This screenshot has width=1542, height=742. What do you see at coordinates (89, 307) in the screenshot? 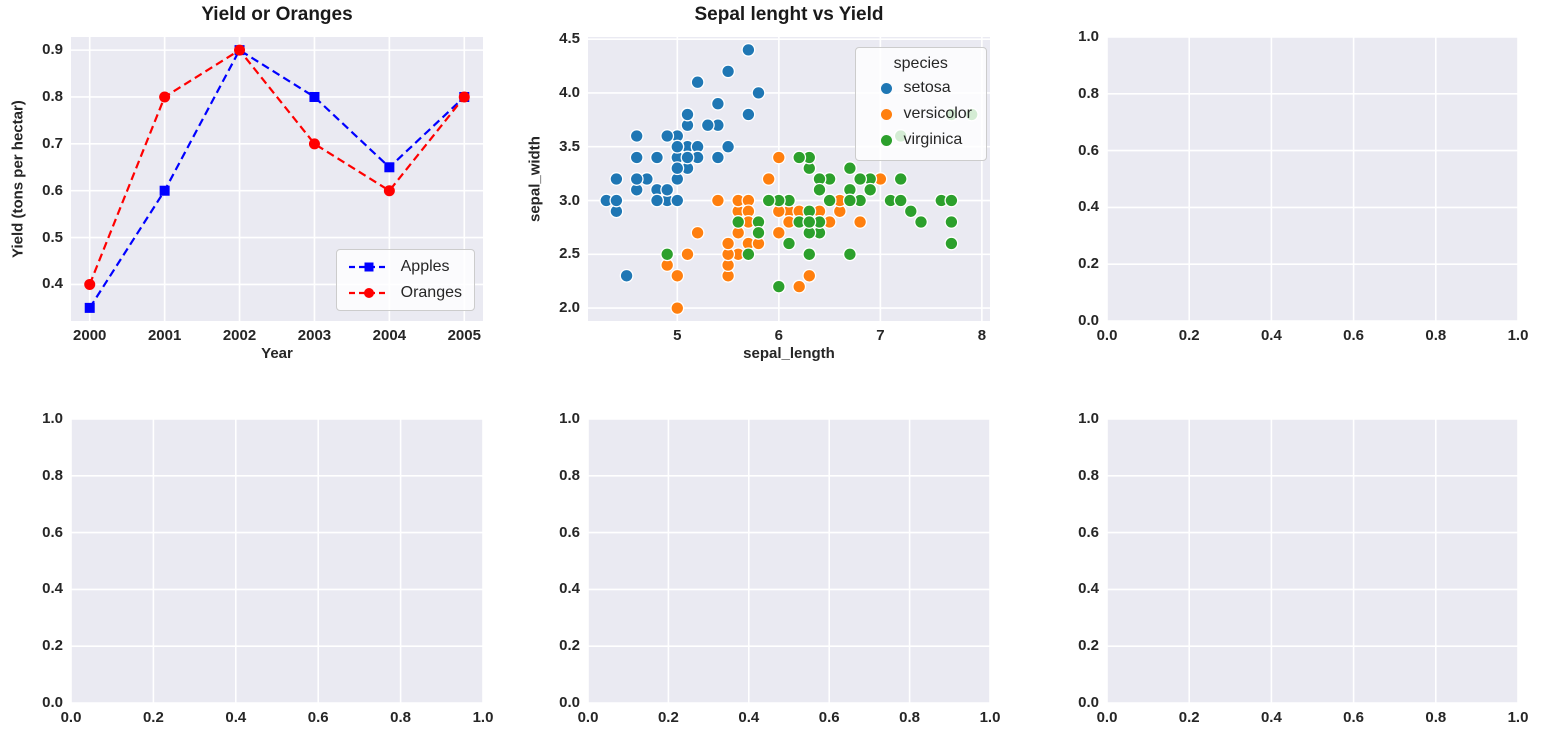
I see `apples-marker` at bounding box center [89, 307].